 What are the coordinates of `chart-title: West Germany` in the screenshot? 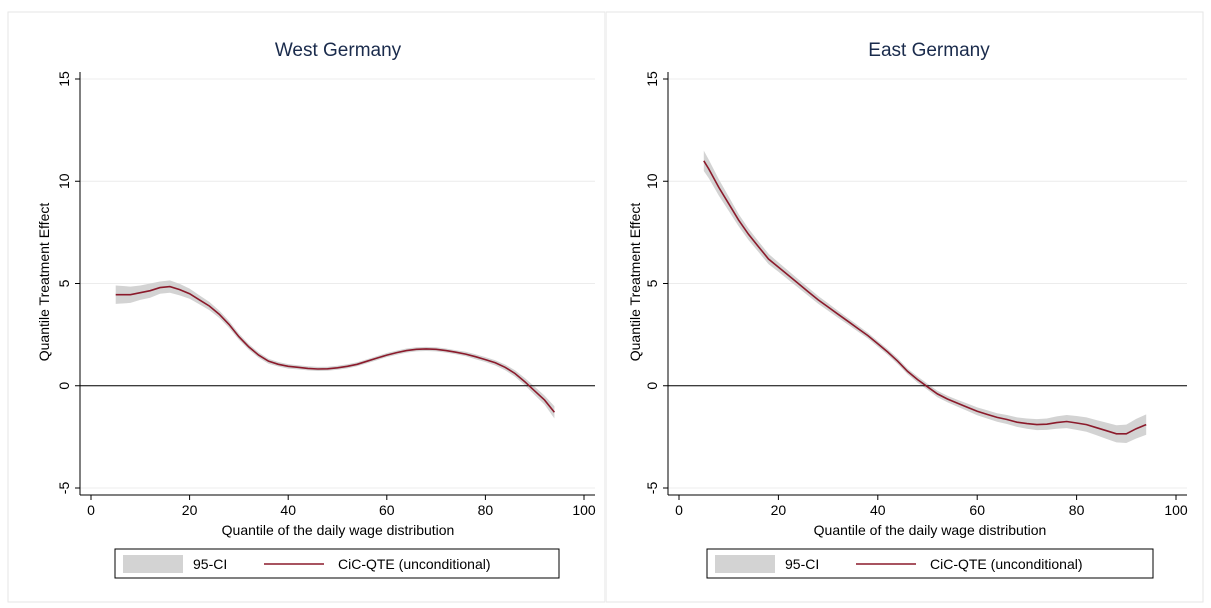 It's located at (338, 50).